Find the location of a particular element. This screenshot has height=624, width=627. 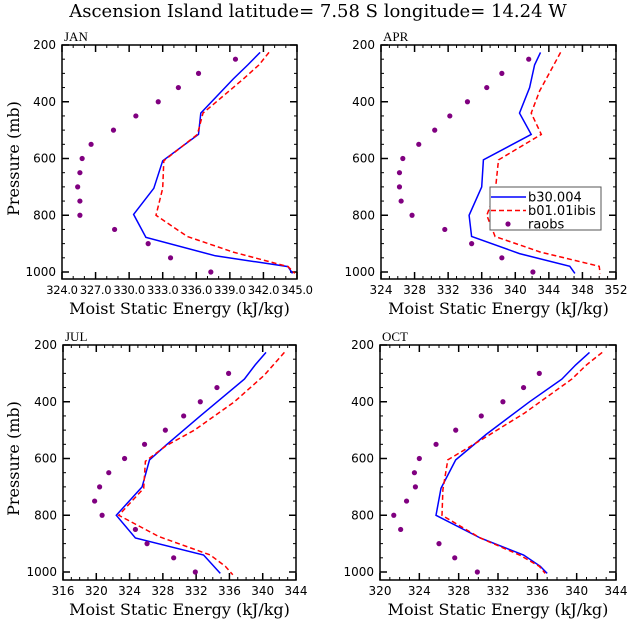

x-tick-label: 352 is located at coordinates (616, 290).